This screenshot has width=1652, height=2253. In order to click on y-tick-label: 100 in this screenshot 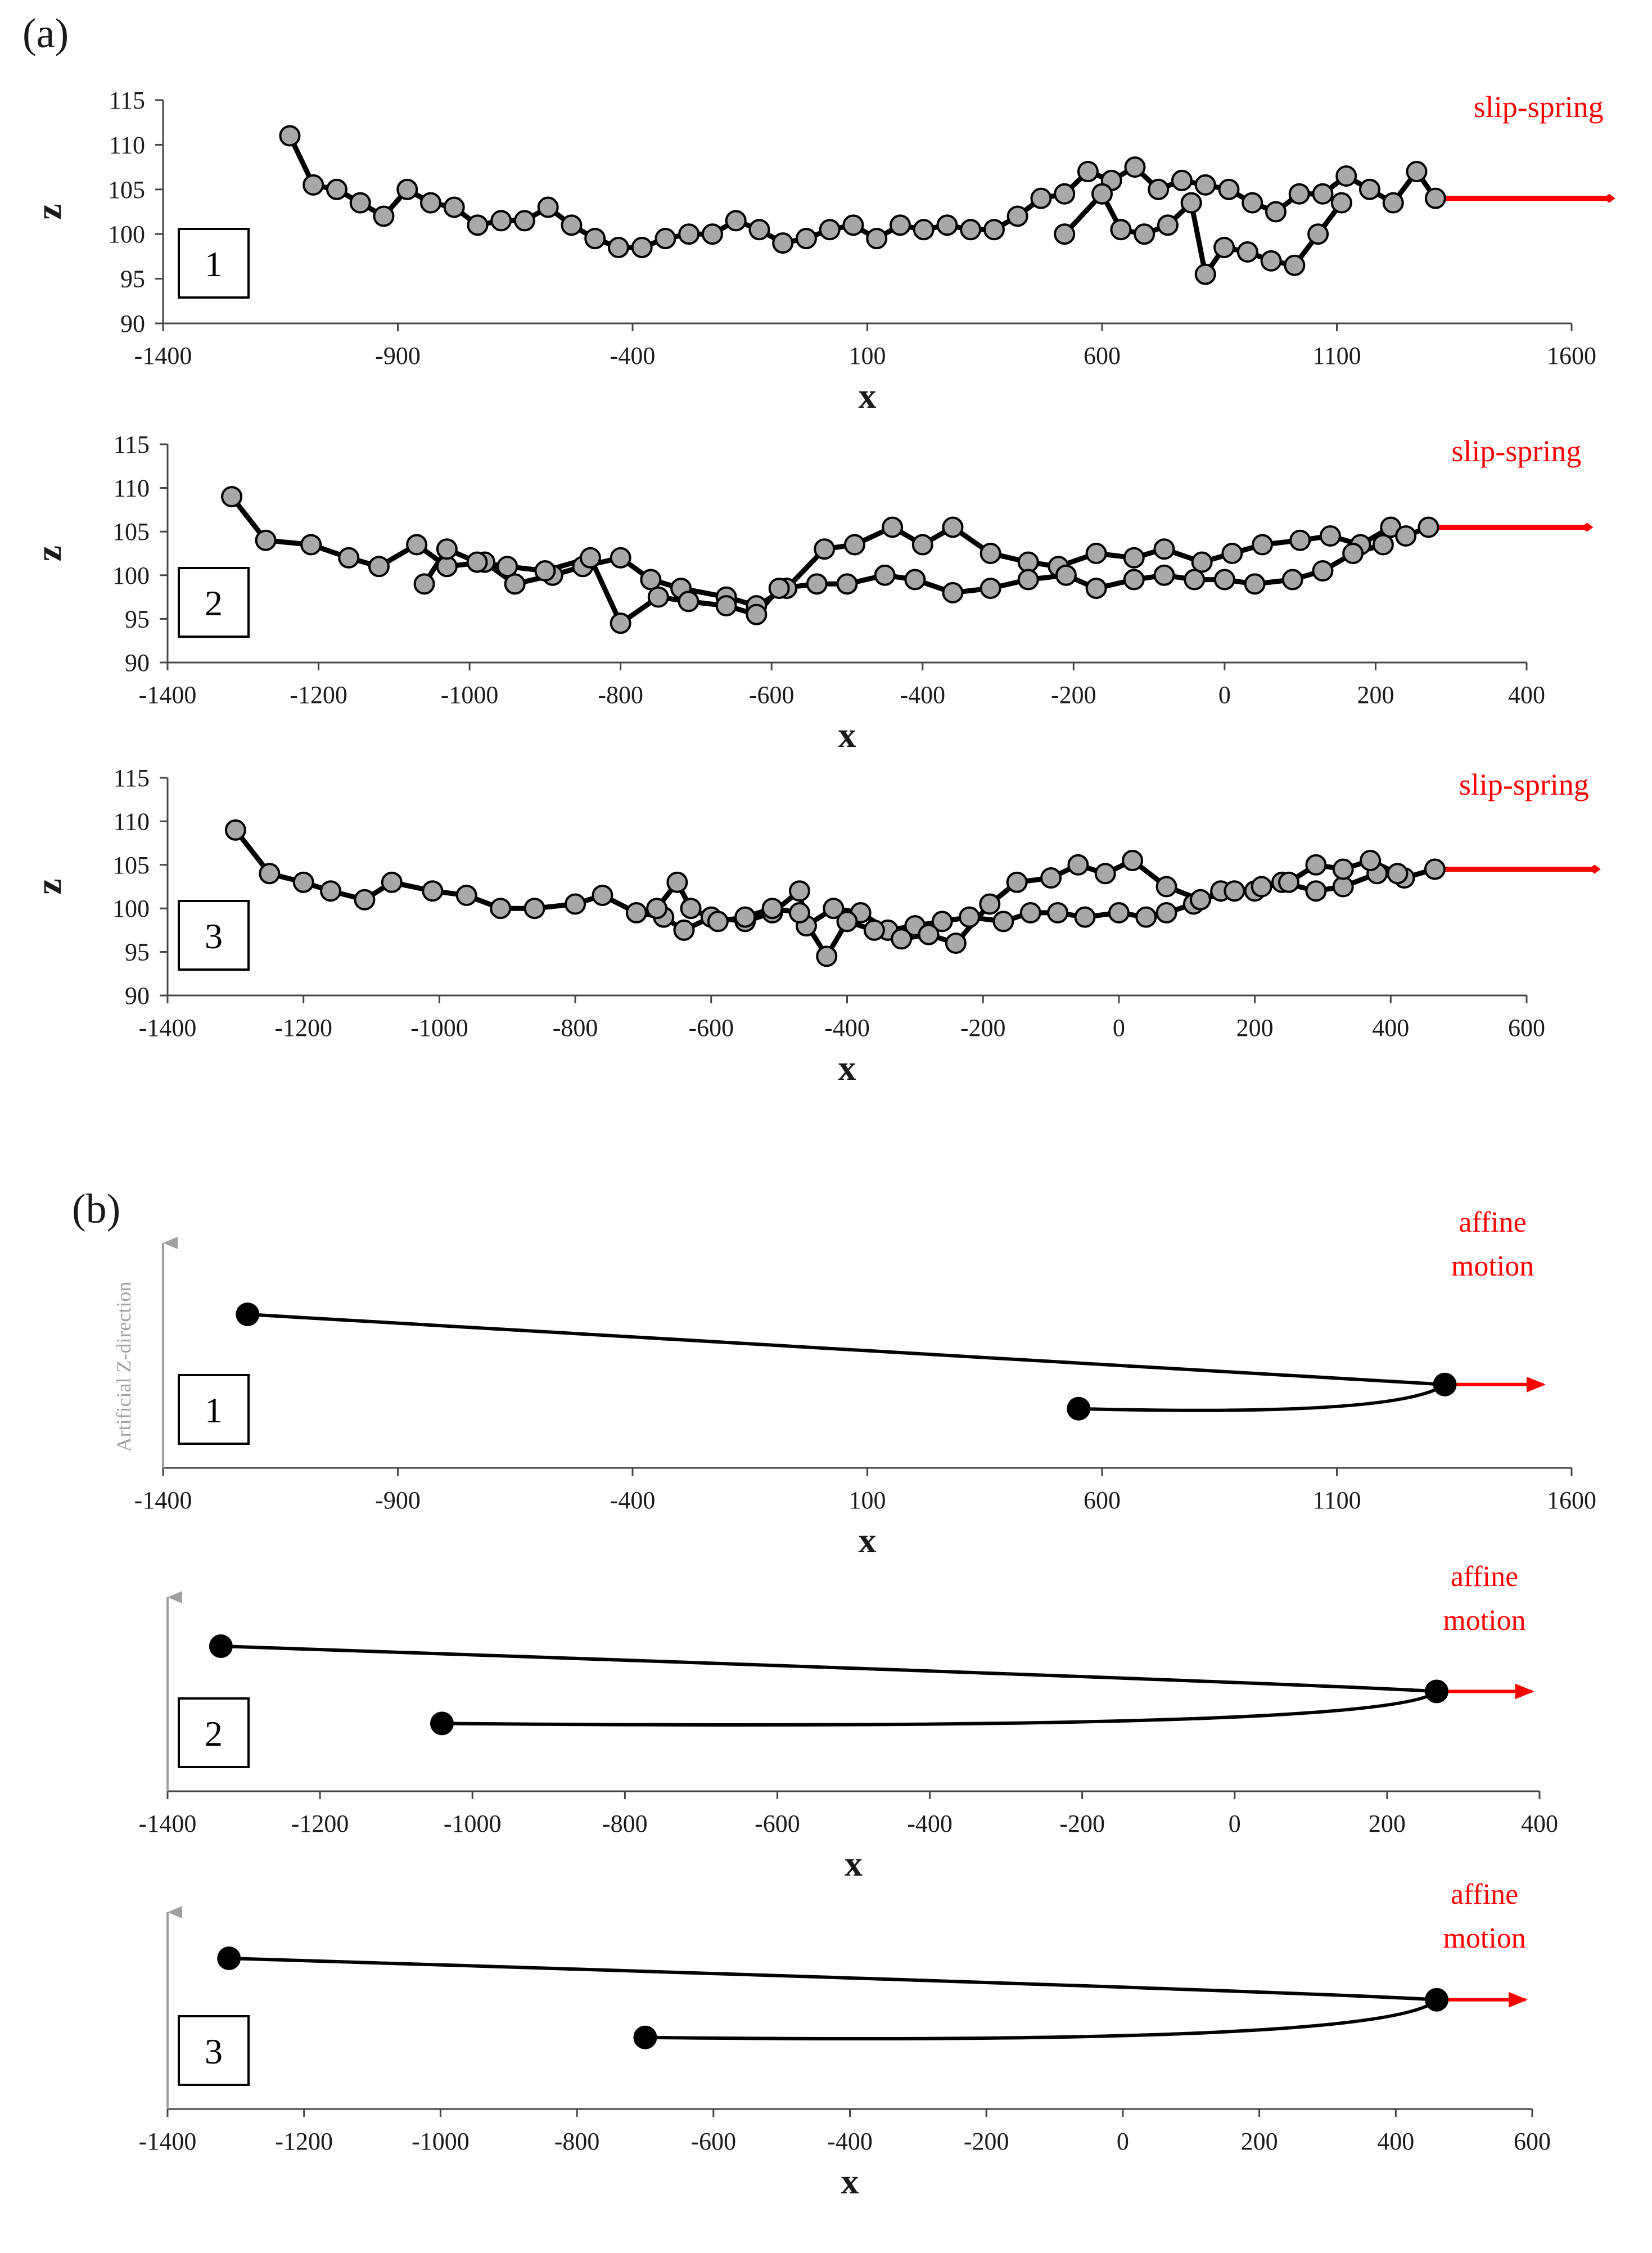, I will do `click(126, 234)`.